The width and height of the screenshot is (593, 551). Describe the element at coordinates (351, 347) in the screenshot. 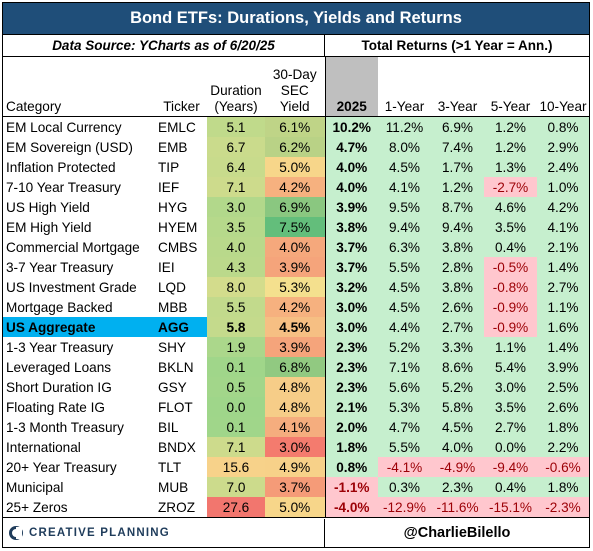

I see `return-2025-cell: 2.3%` at that location.